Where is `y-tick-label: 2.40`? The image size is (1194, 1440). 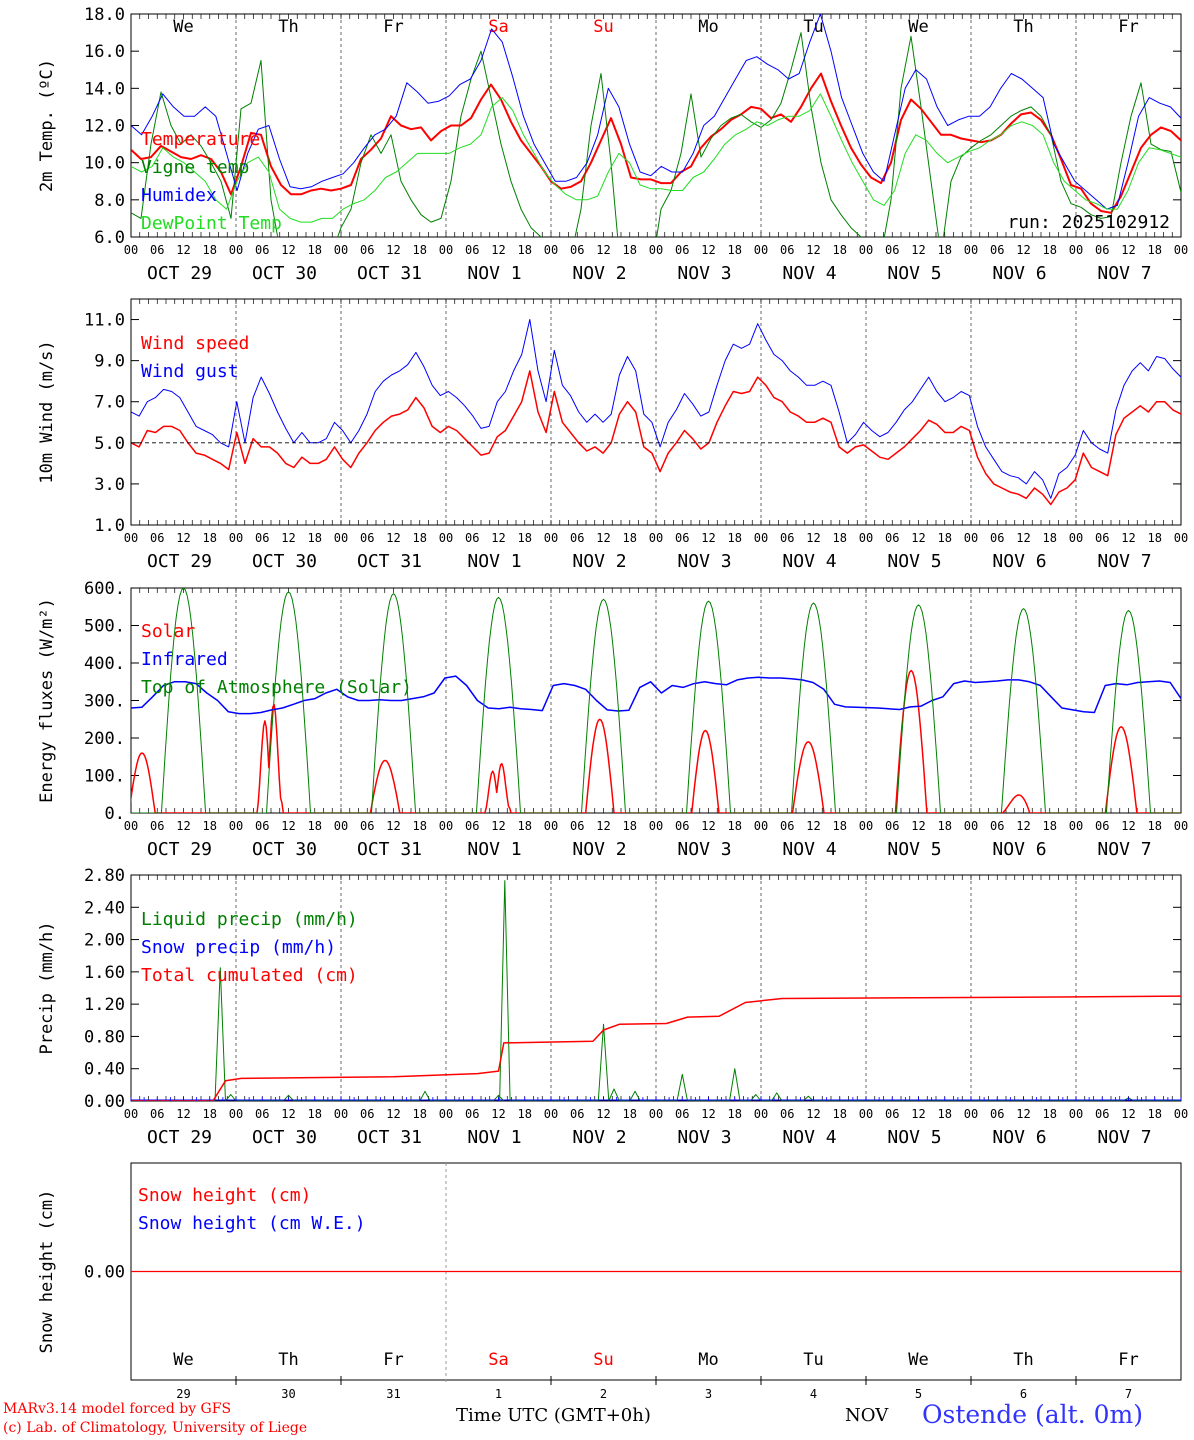
y-tick-label: 2.40 is located at coordinates (104, 908).